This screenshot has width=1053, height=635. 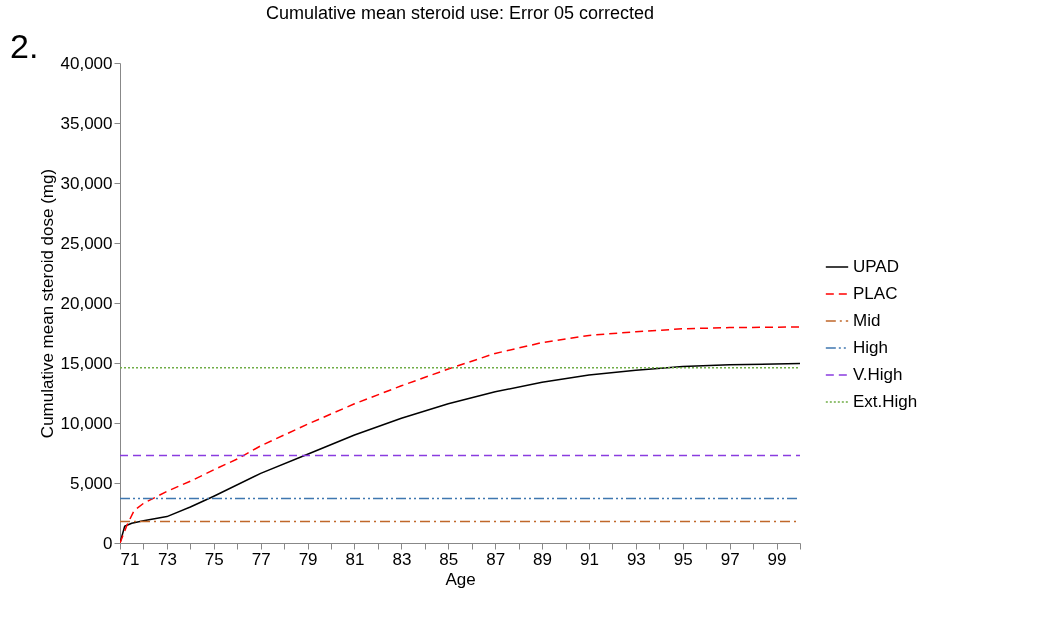 What do you see at coordinates (875, 293) in the screenshot?
I see `legend-label: PLAC` at bounding box center [875, 293].